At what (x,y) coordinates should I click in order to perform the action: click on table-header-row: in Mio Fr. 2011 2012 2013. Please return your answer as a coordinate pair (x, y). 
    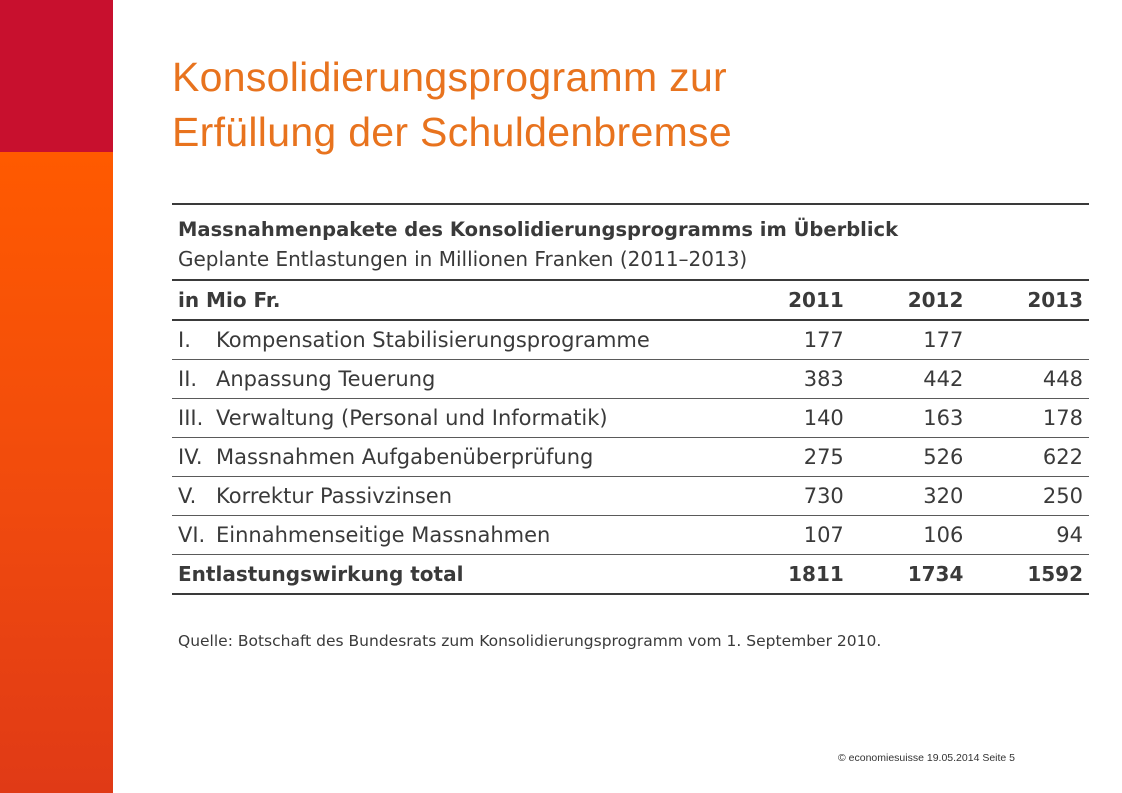
    Looking at the image, I should click on (630, 300).